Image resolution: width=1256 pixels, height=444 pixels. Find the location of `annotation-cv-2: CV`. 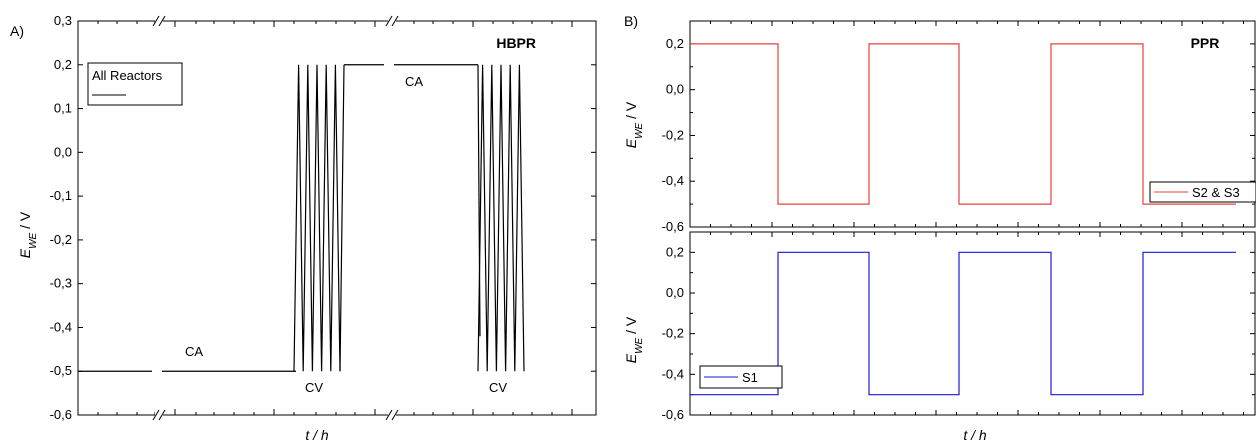

annotation-cv-2: CV is located at coordinates (498, 387).